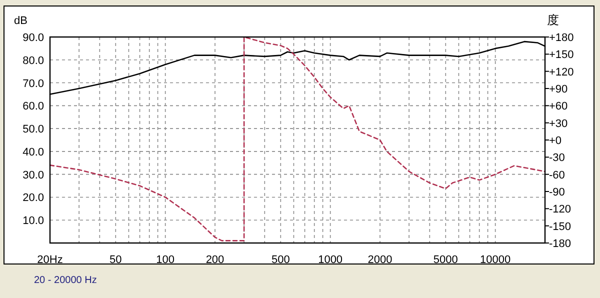 The width and height of the screenshot is (600, 298). I want to click on x-tick-label: 5000, so click(445, 260).